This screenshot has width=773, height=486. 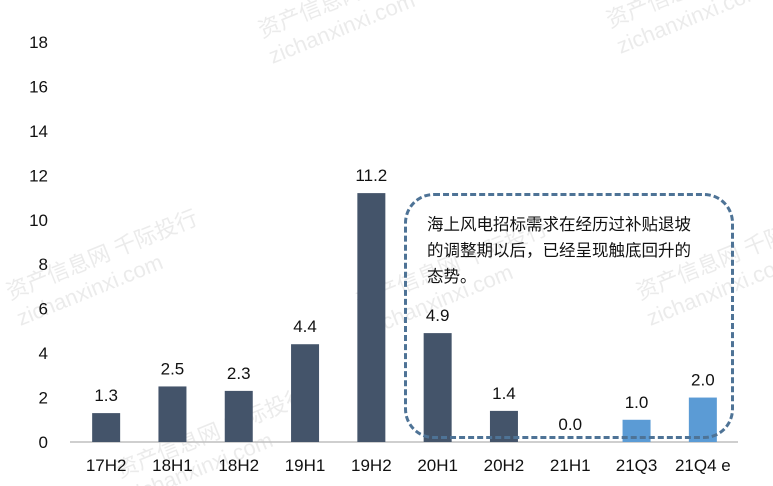 I want to click on data-label: 1.0, so click(x=637, y=402).